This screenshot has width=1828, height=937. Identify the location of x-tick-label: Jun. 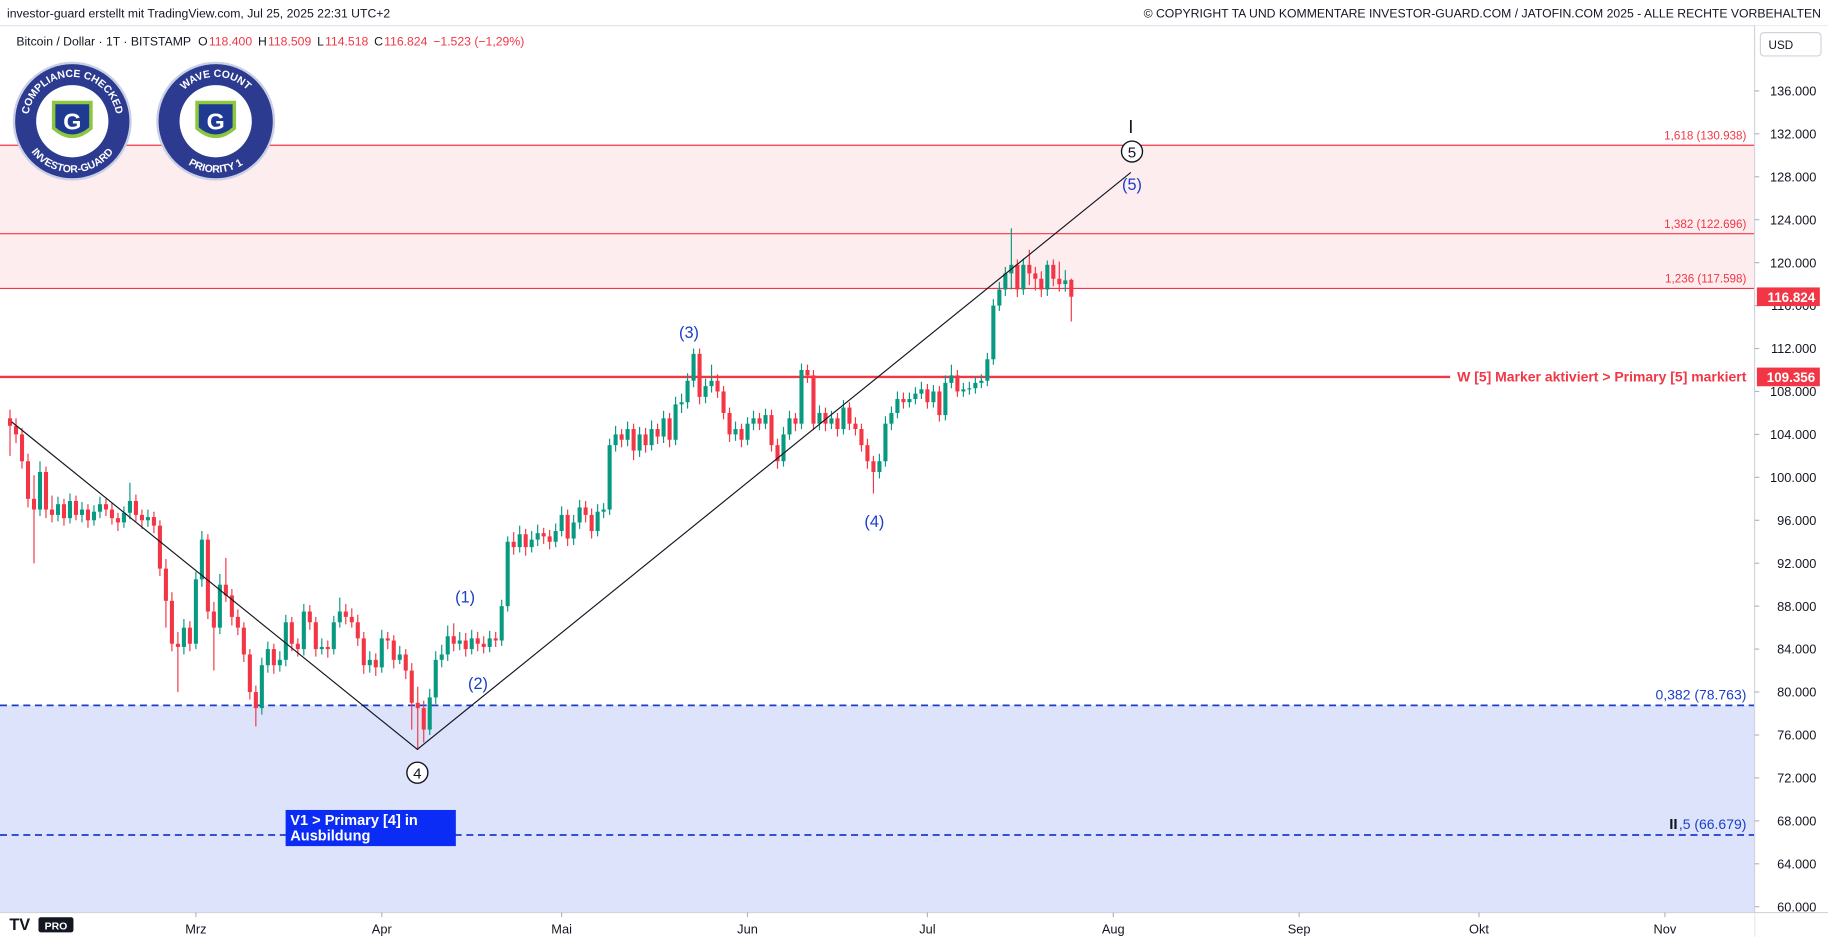
(747, 929).